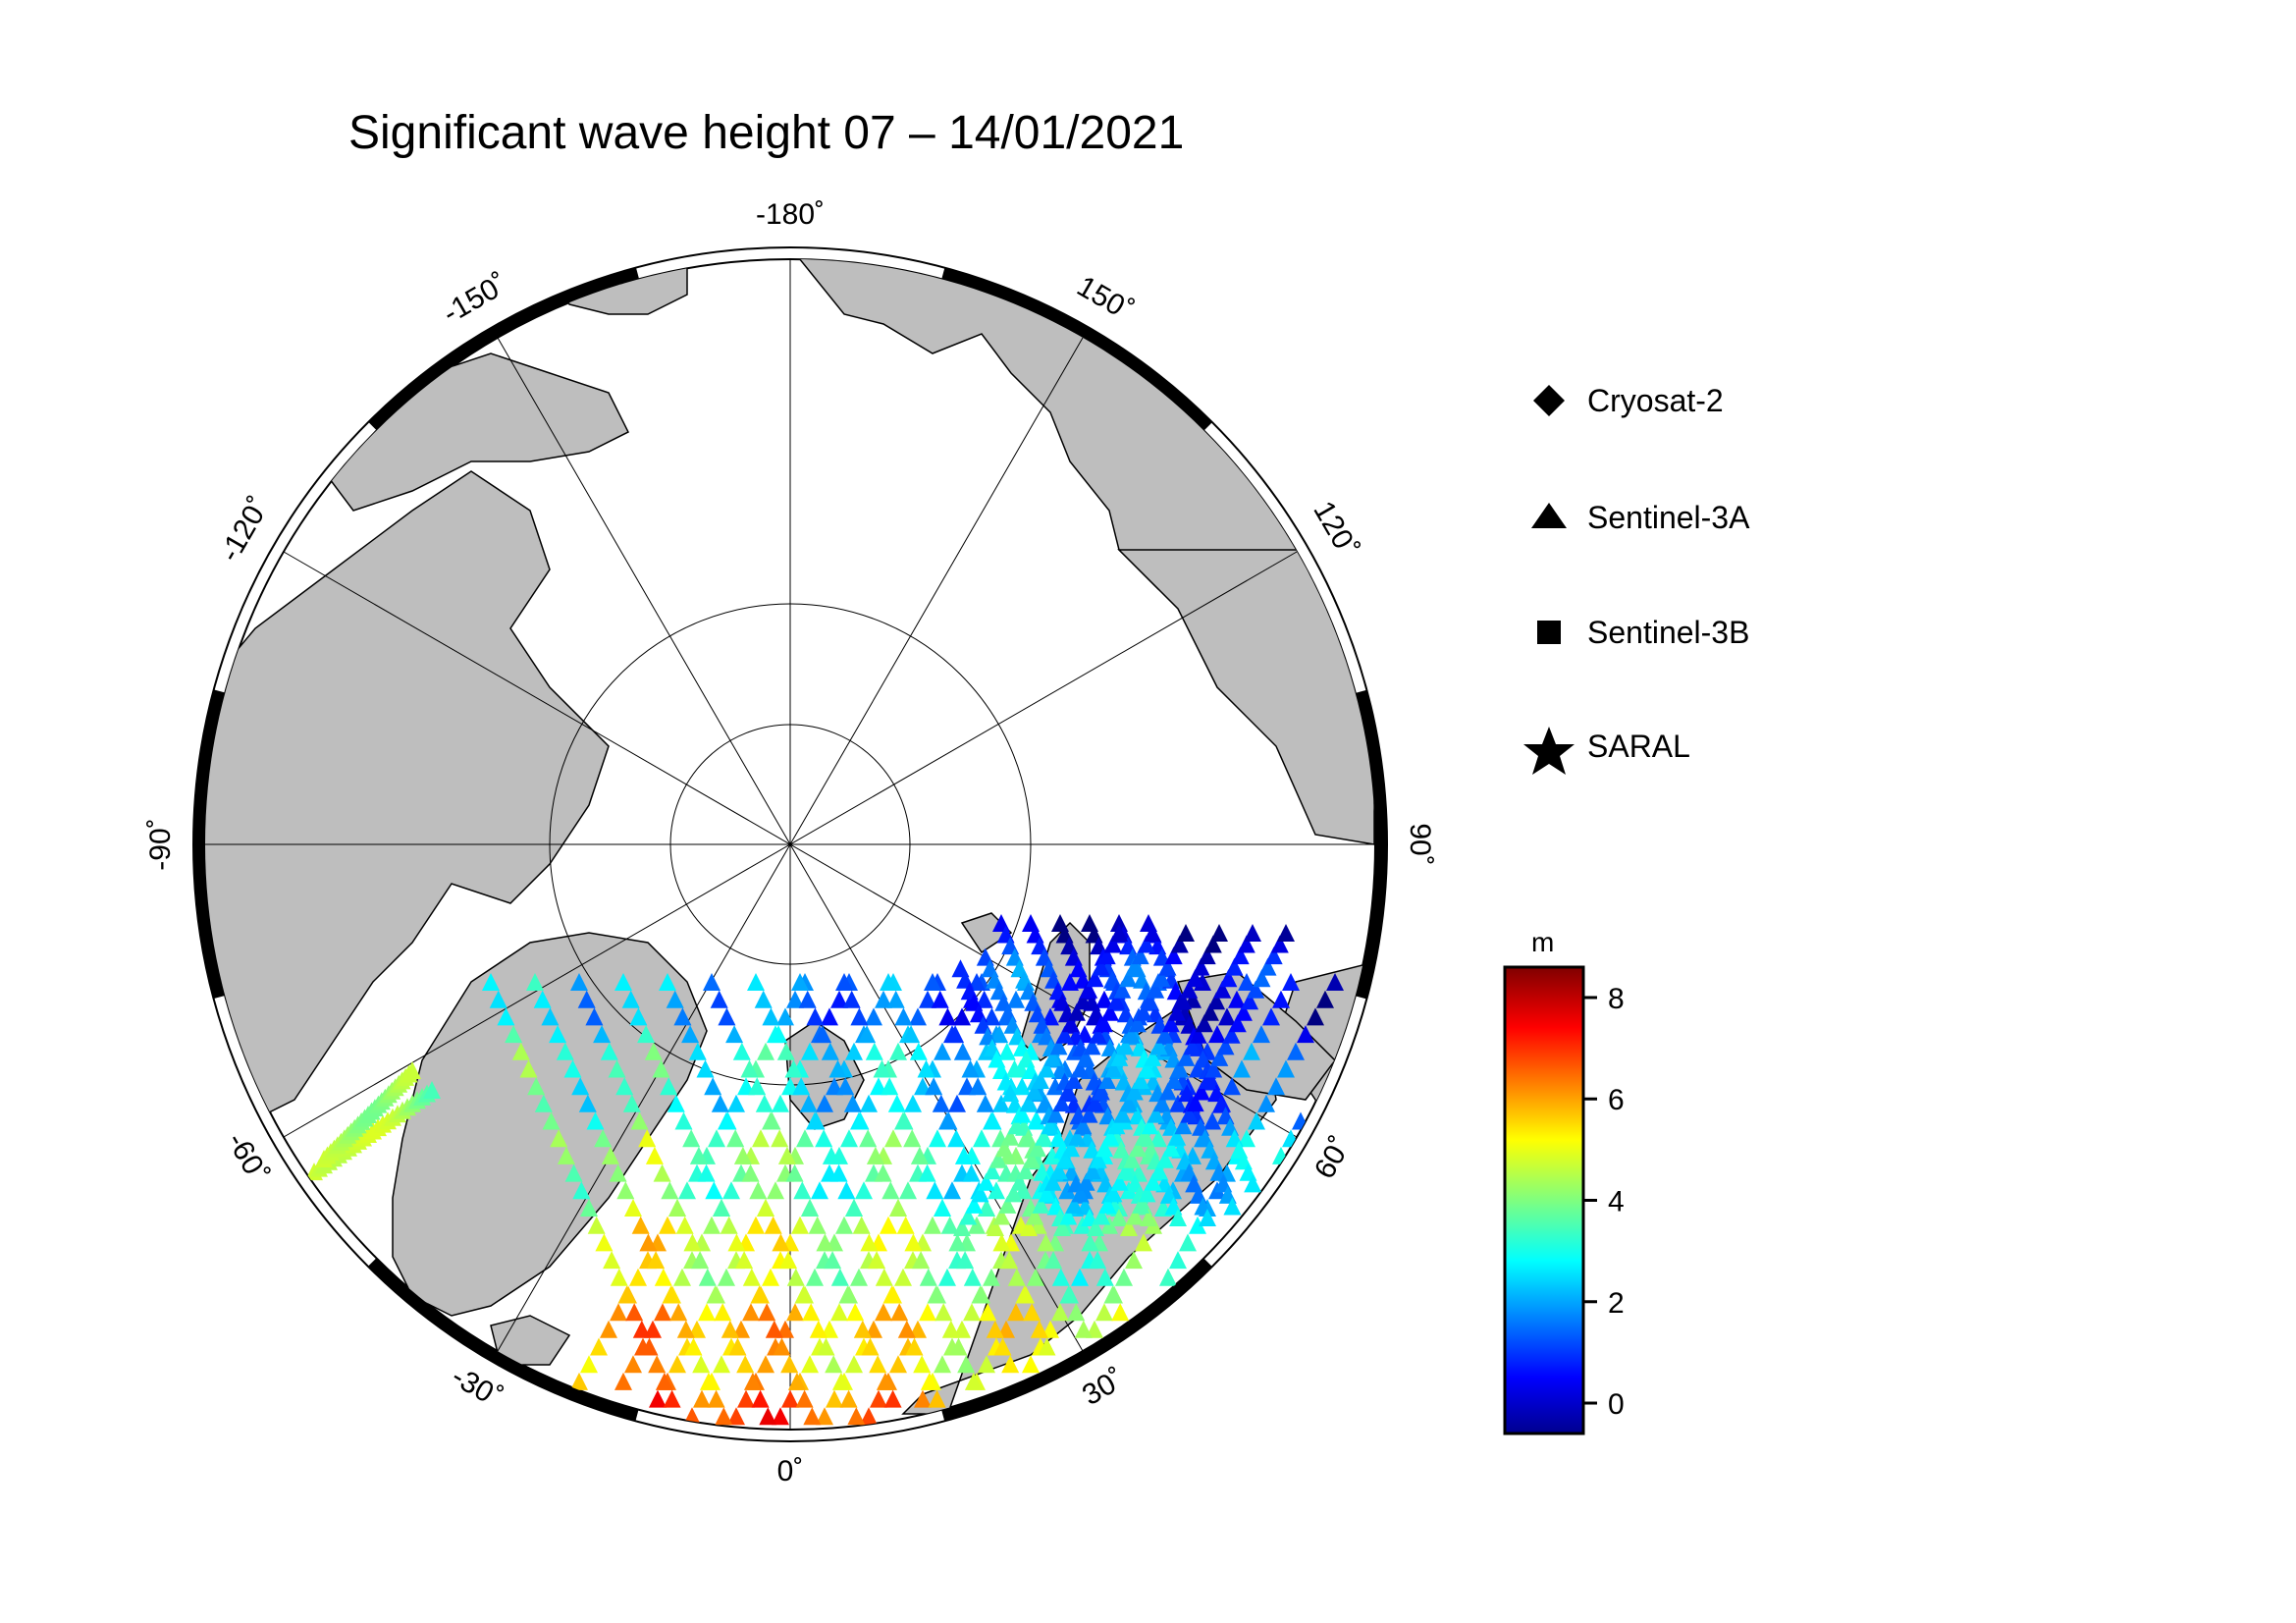 The height and width of the screenshot is (1623, 2296). What do you see at coordinates (1549, 632) in the screenshot?
I see `square-icon` at bounding box center [1549, 632].